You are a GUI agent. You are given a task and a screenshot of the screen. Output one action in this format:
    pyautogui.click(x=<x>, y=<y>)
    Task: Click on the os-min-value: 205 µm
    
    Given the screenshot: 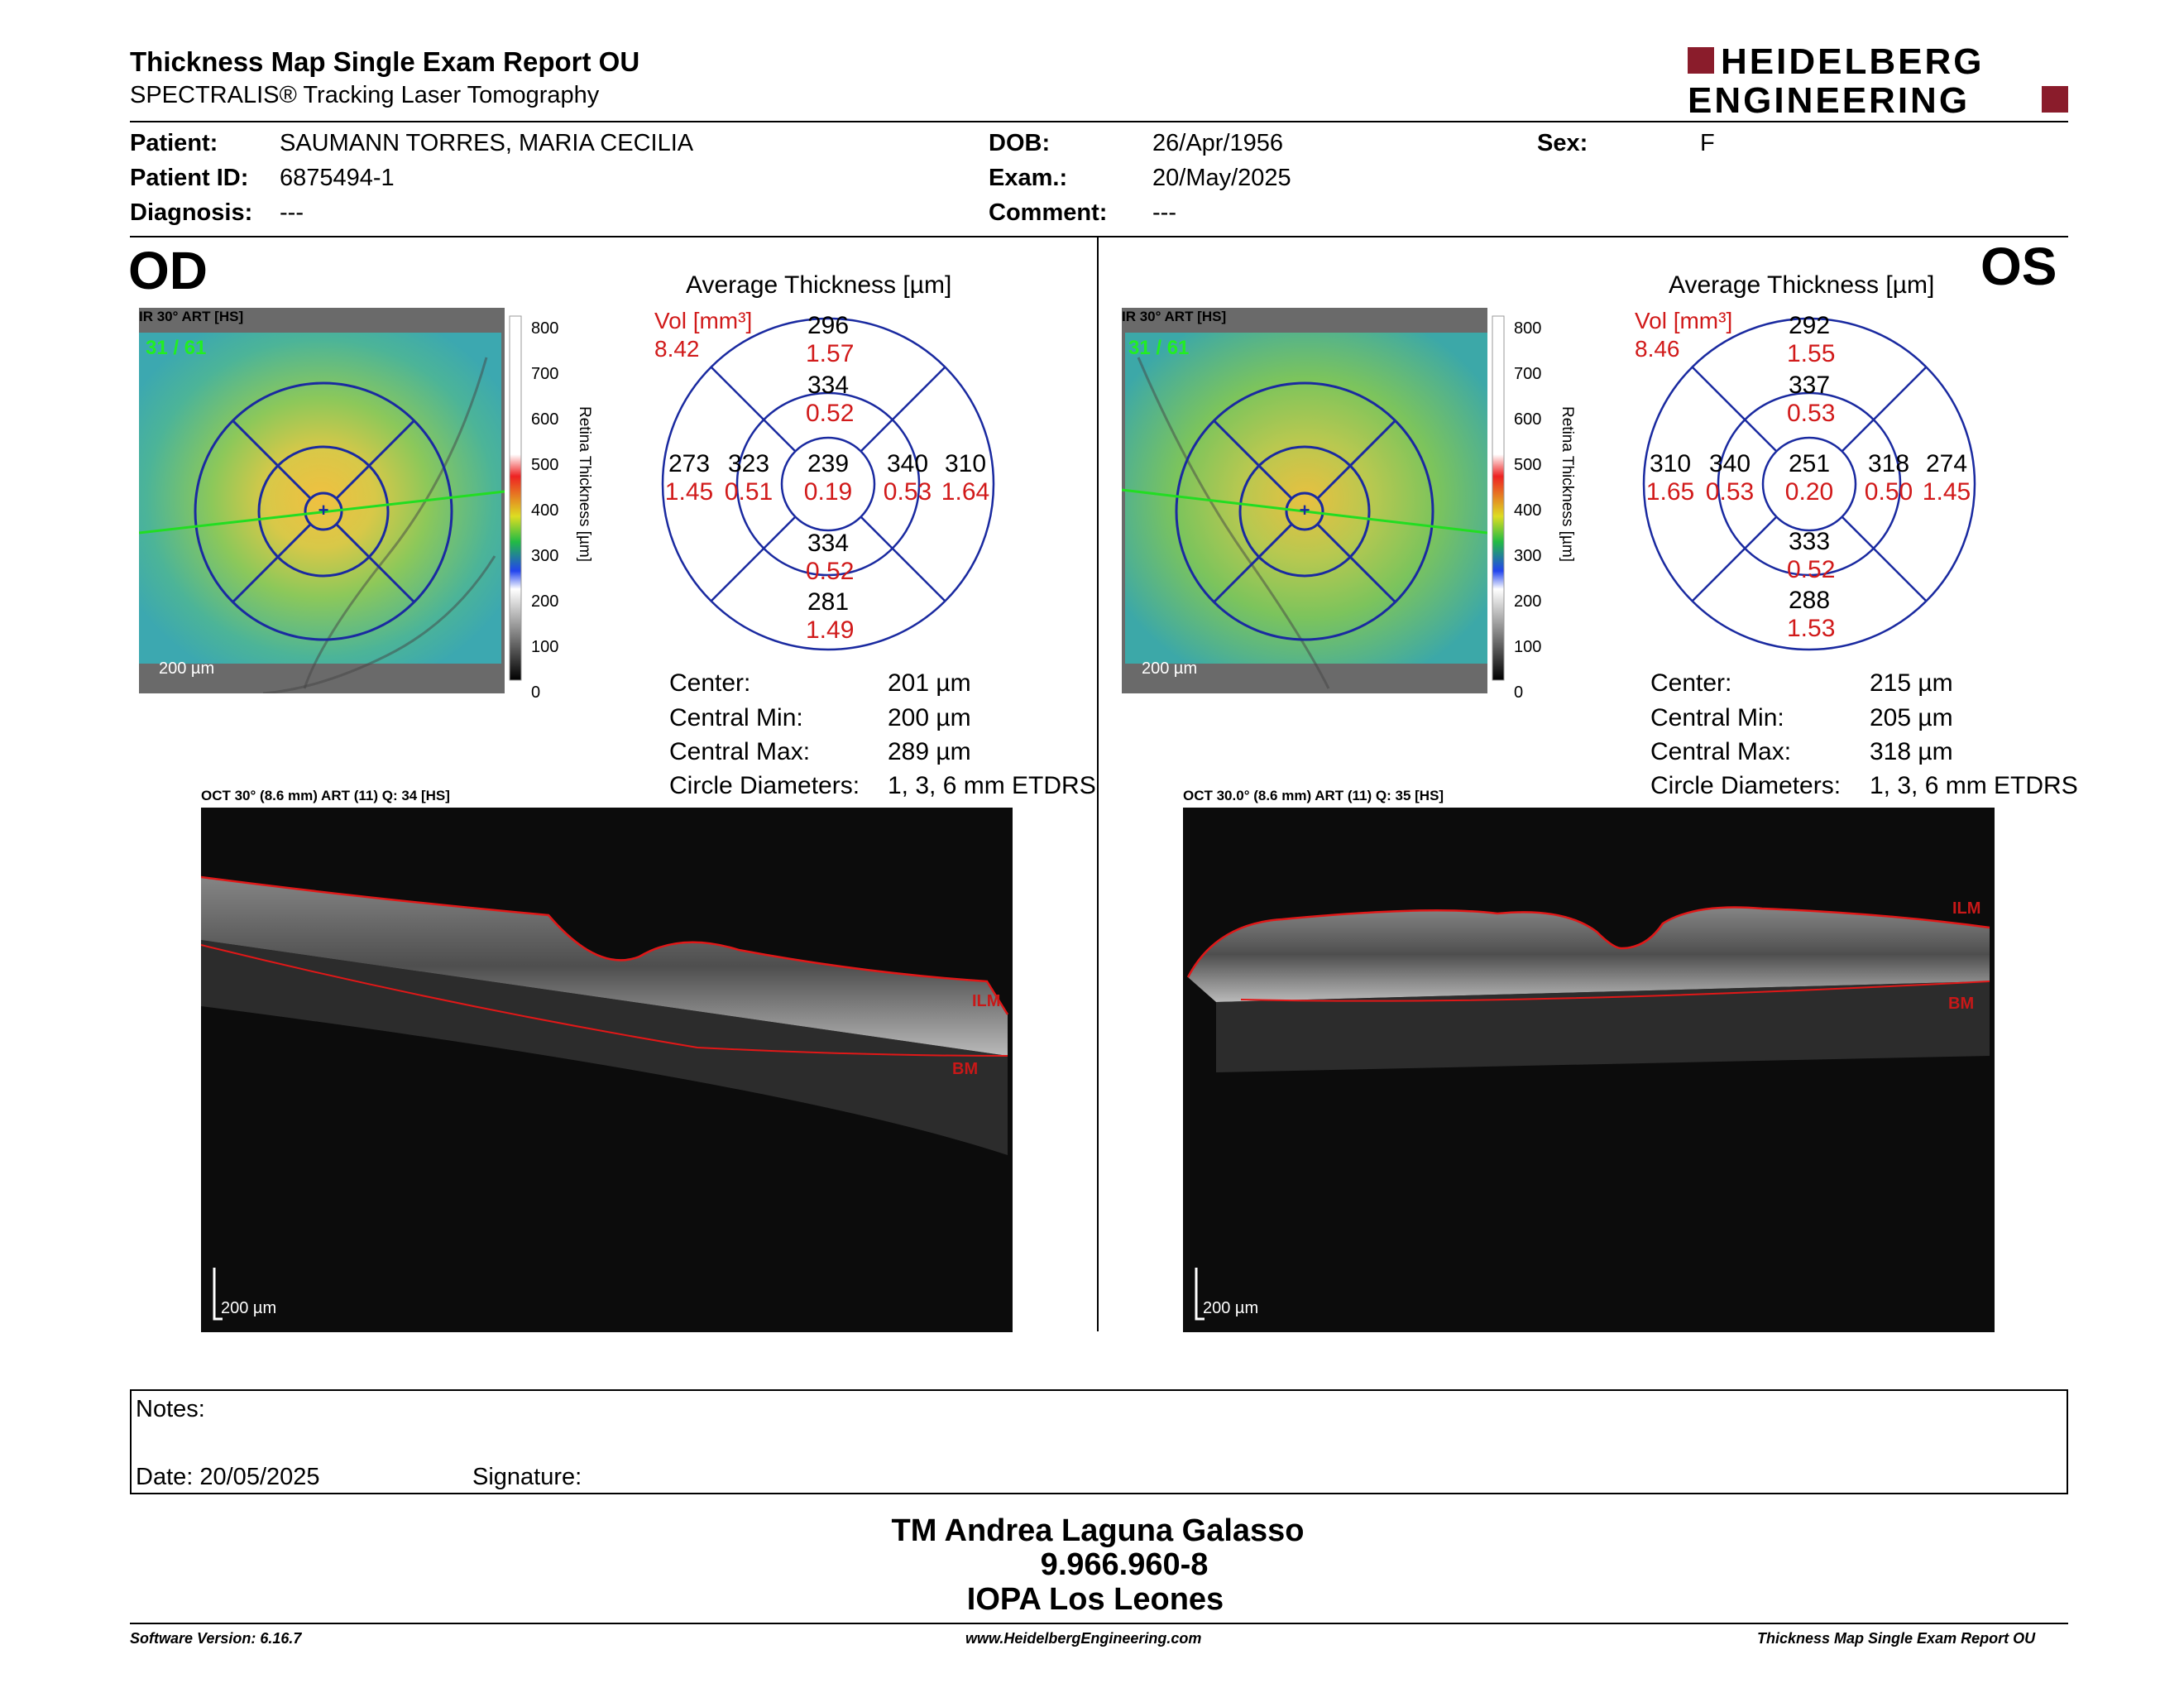 What is the action you would take?
    pyautogui.click(x=1911, y=717)
    